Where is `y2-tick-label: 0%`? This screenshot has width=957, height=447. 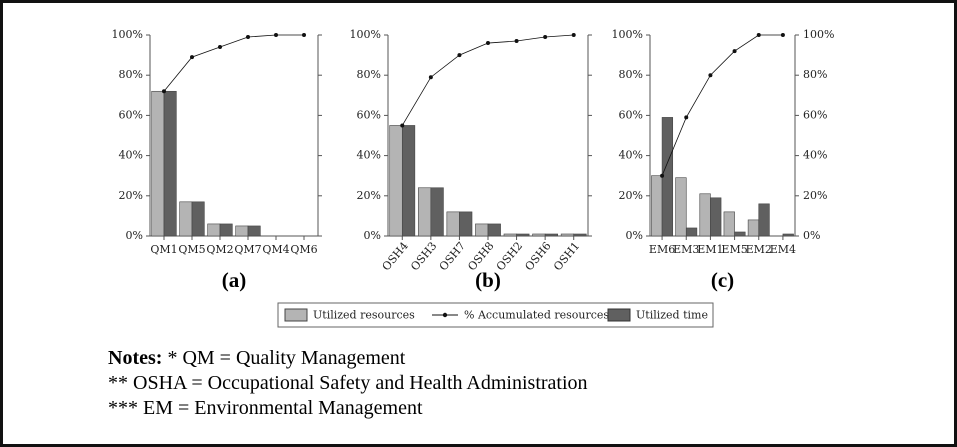
y2-tick-label: 0% is located at coordinates (811, 235).